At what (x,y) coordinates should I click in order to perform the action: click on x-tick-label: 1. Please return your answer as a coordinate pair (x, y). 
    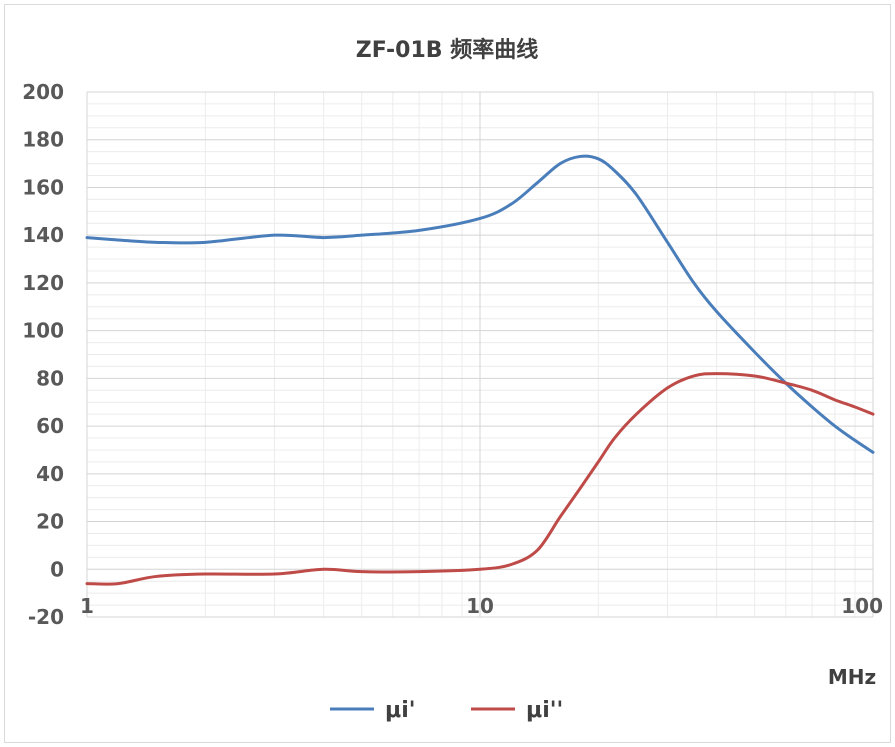
    Looking at the image, I should click on (87, 606).